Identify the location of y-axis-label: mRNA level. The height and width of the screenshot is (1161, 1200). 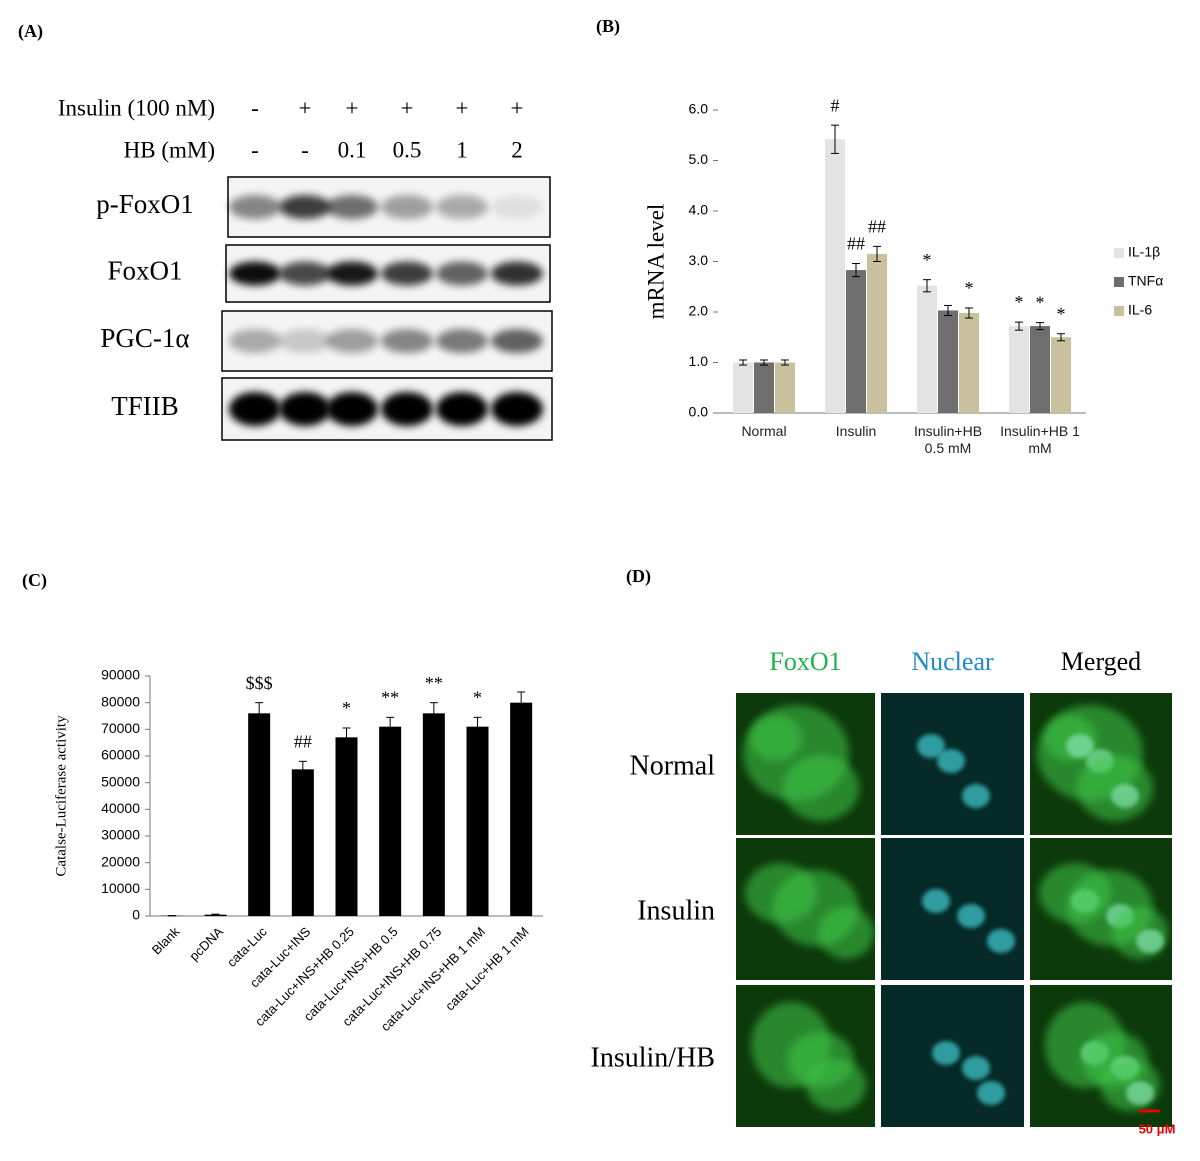
(655, 262).